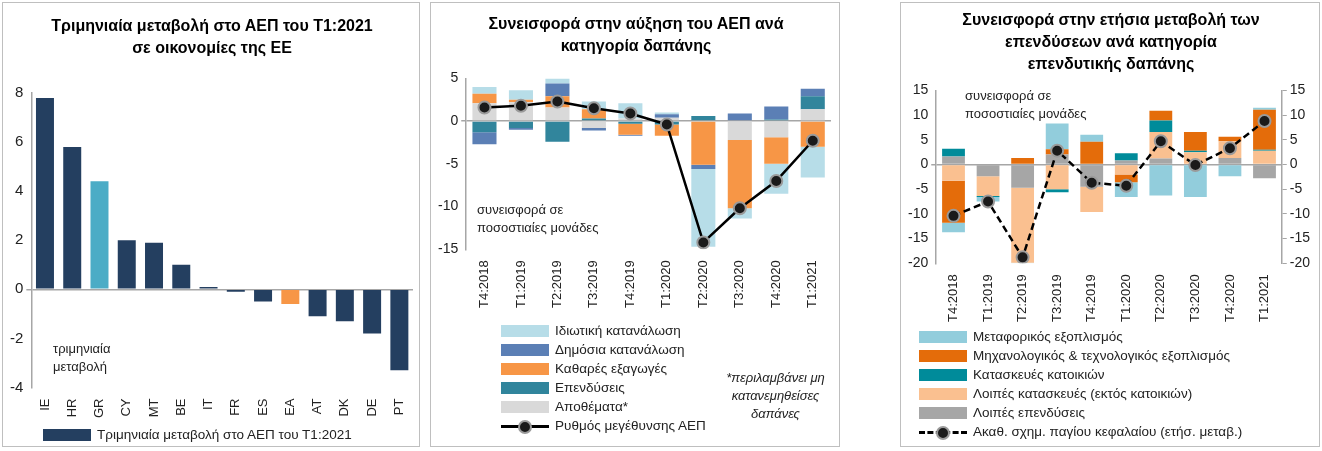 Image resolution: width=1322 pixels, height=451 pixels. What do you see at coordinates (212, 37) in the screenshot?
I see `chart-title: Τριμηνιαία μεταβολή στο ΑΕΠ του Τ1:2021 σε οικονομίες της ΕΕ` at bounding box center [212, 37].